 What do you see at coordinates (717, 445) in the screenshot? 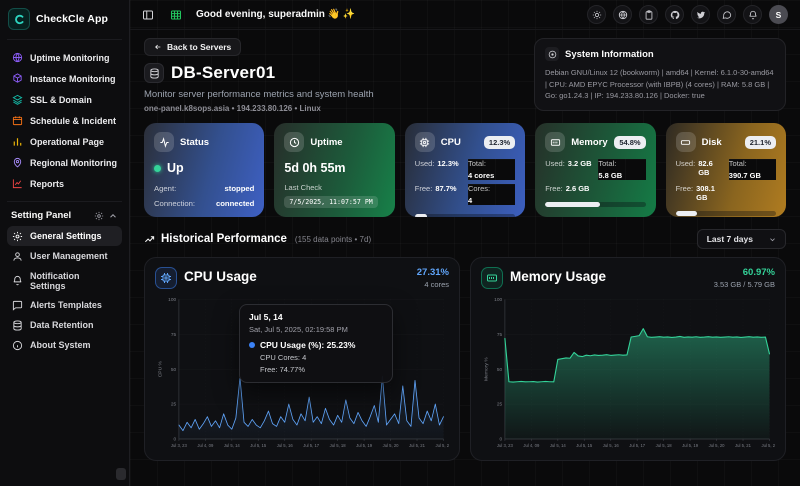
I see `svg-text: Jul 5, 20` at bounding box center [717, 445].